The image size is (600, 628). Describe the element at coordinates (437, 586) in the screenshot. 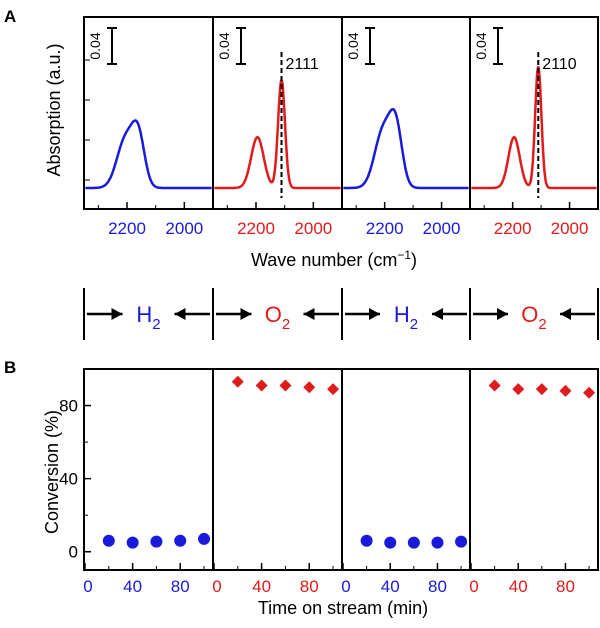

I see `conversion-xtick-label-3-3: 80` at that location.